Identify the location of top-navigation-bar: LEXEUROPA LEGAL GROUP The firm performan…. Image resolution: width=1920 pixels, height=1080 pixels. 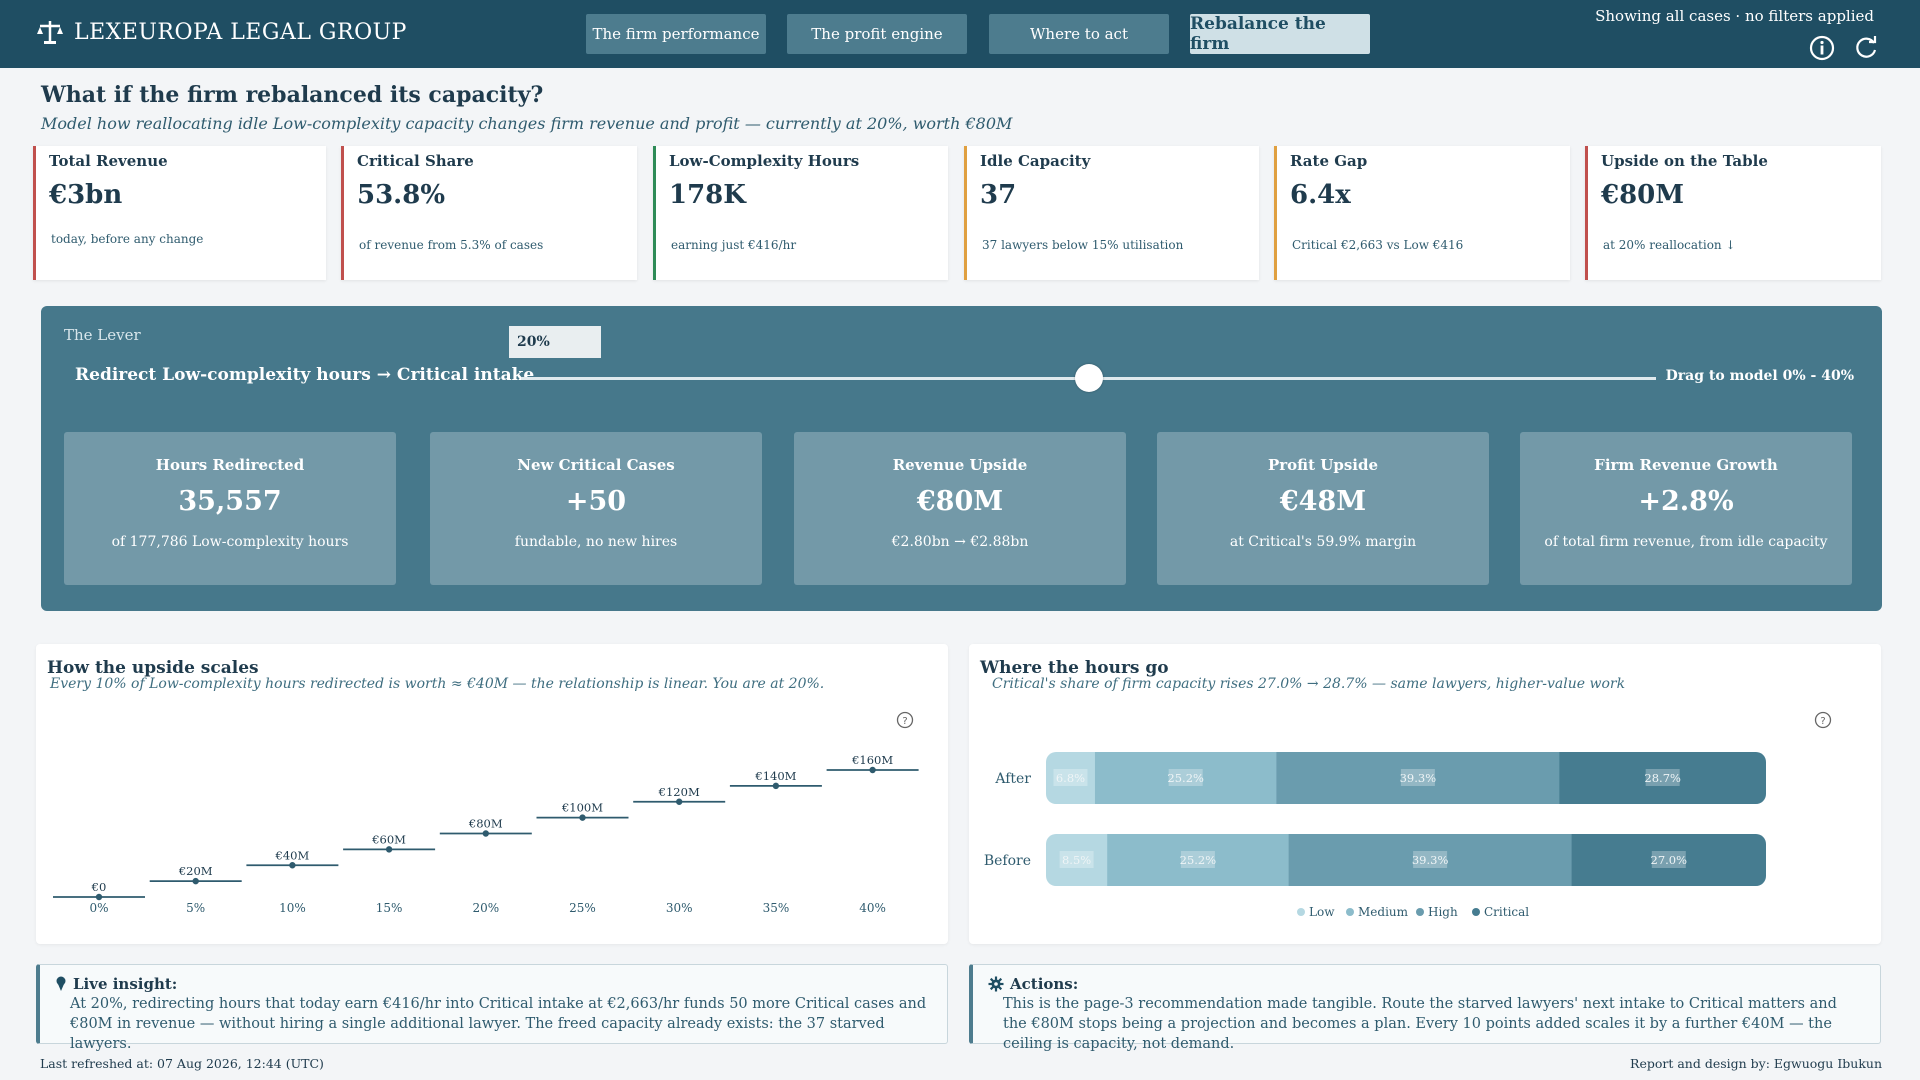
(960, 34).